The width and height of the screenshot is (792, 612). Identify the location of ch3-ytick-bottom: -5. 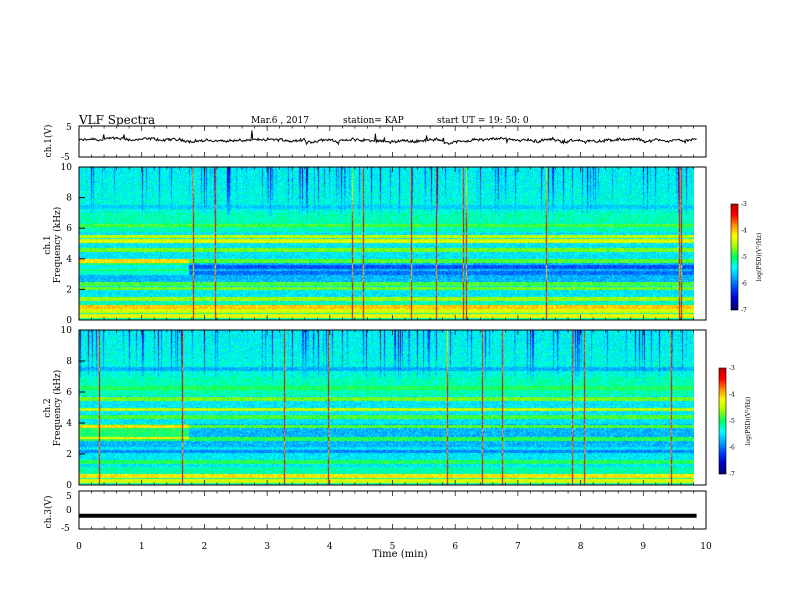
(65, 529).